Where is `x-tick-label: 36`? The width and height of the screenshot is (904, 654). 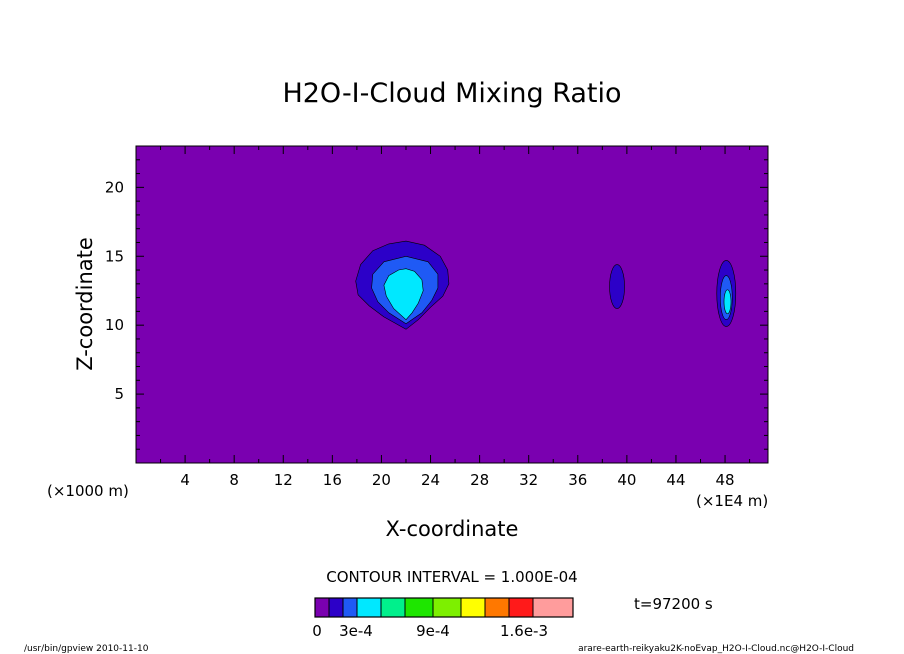
x-tick-label: 36 is located at coordinates (577, 480).